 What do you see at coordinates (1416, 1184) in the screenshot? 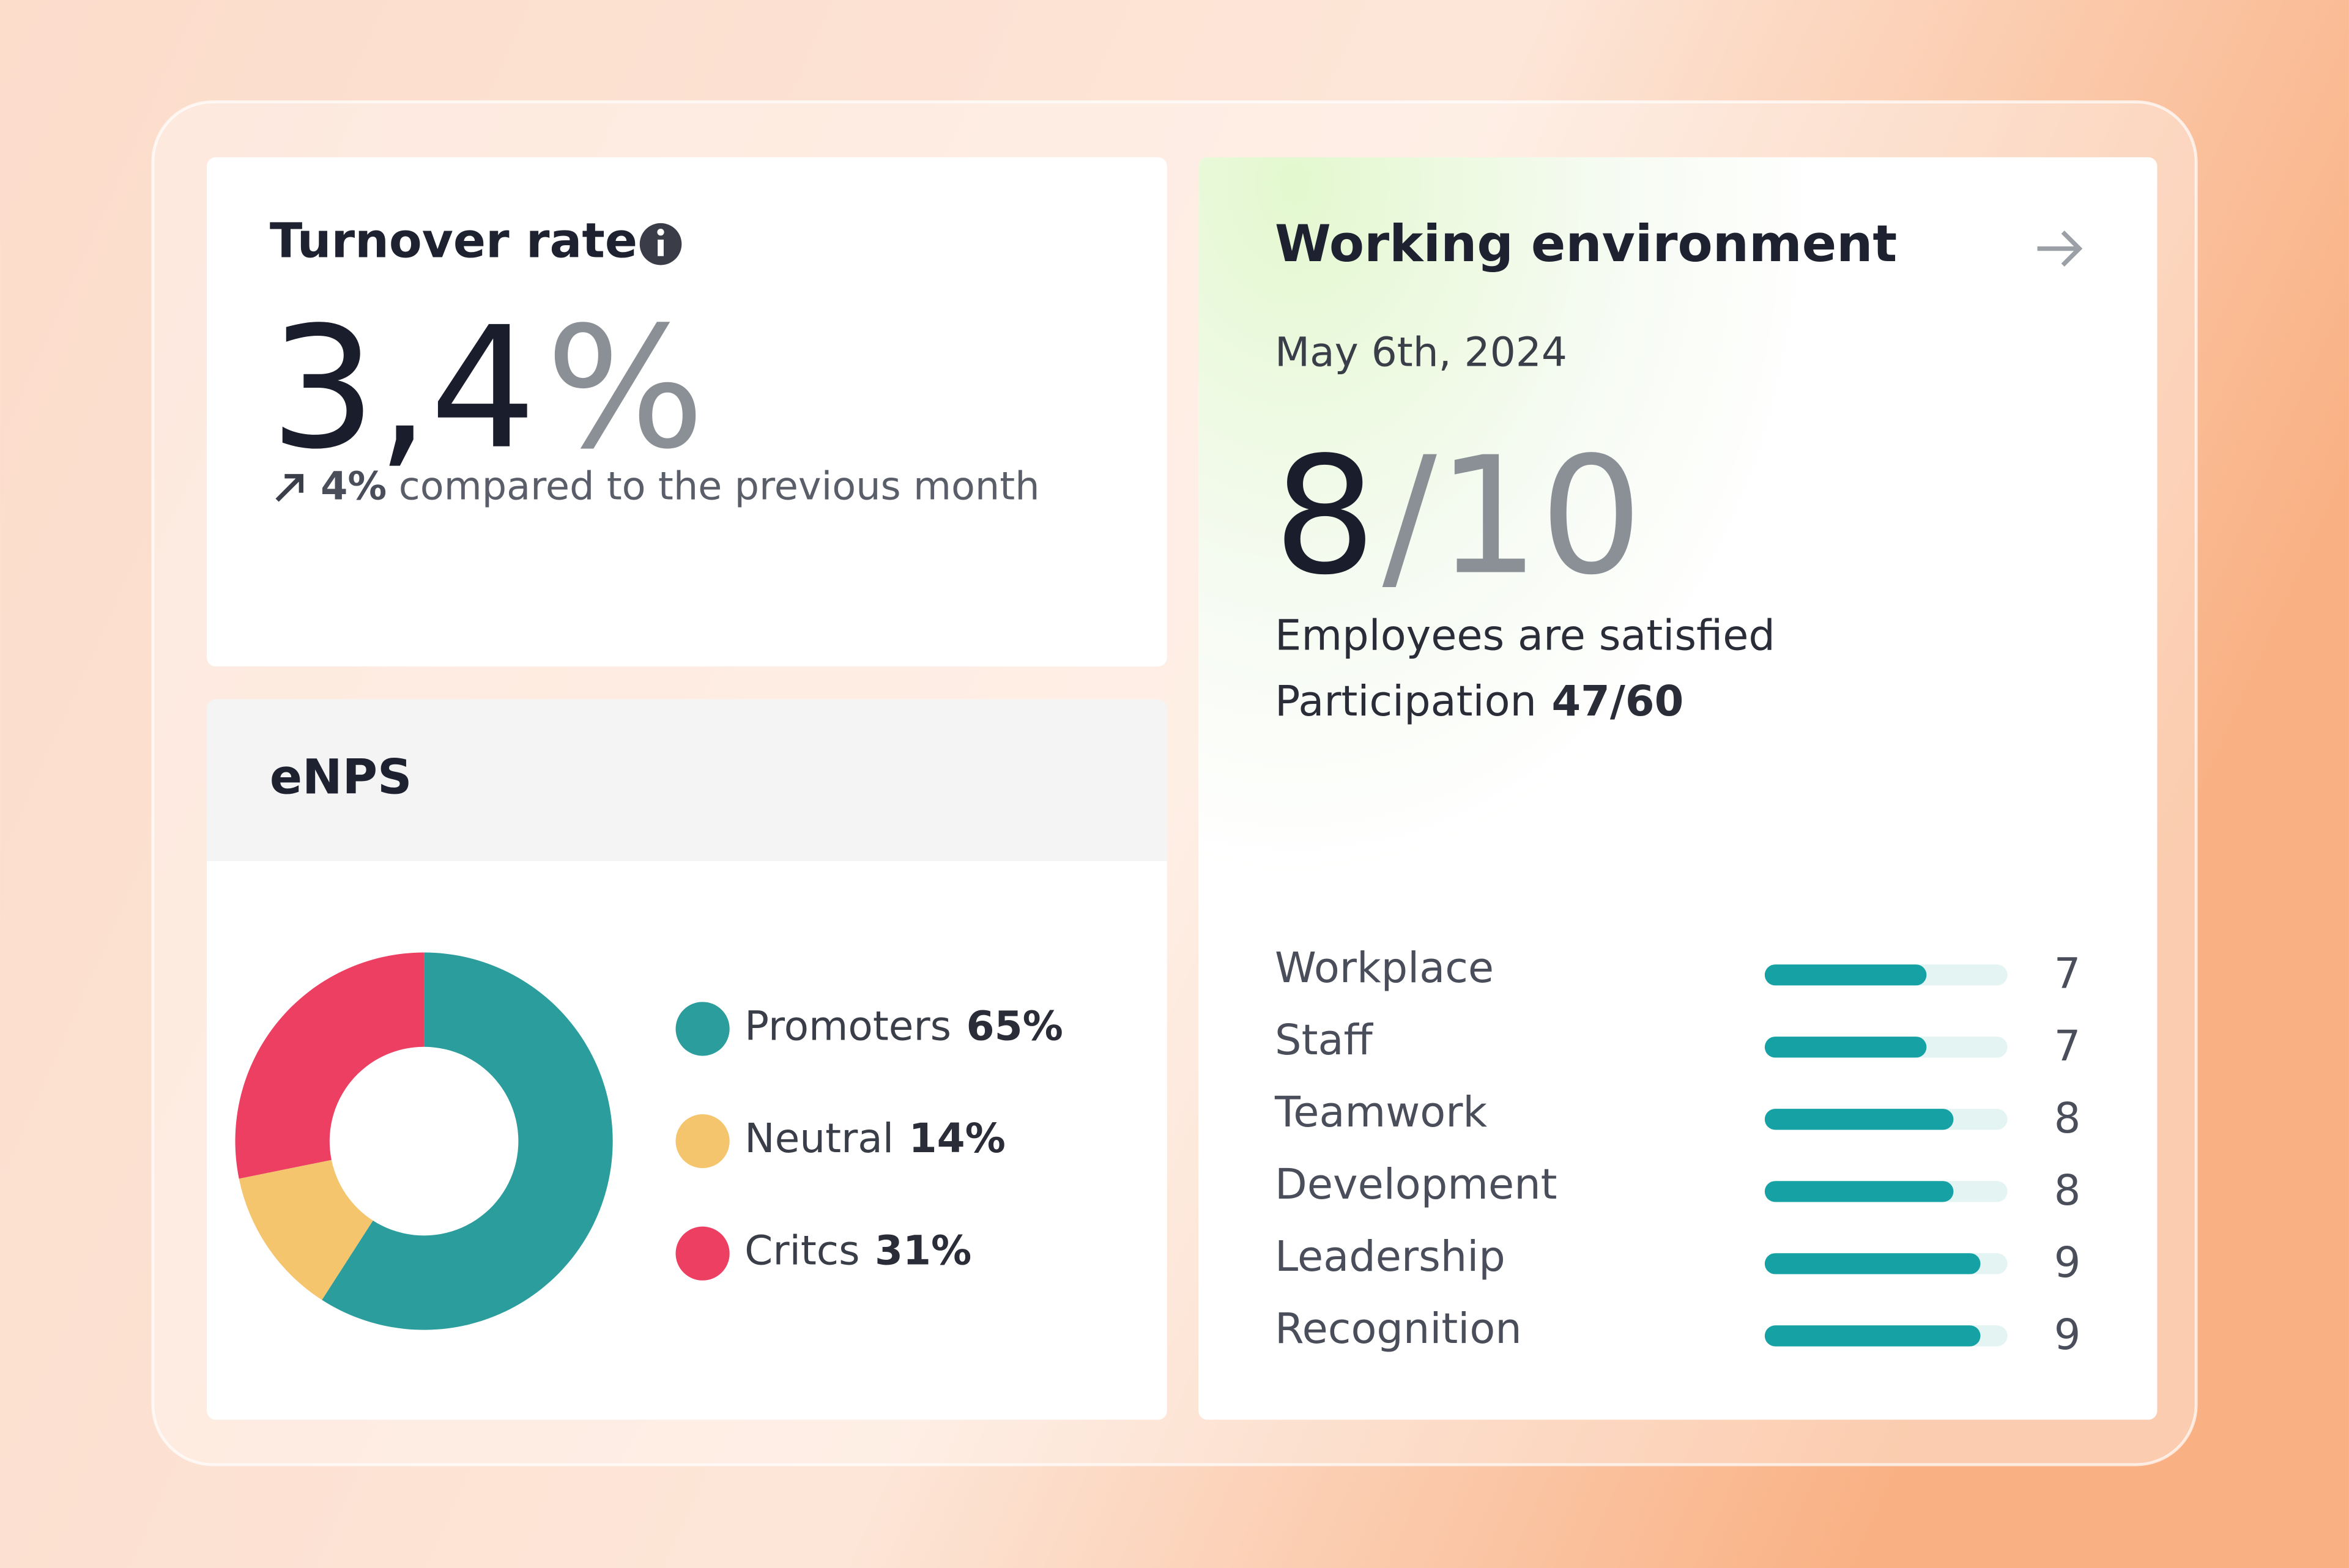
I see `bar-label: Development` at bounding box center [1416, 1184].